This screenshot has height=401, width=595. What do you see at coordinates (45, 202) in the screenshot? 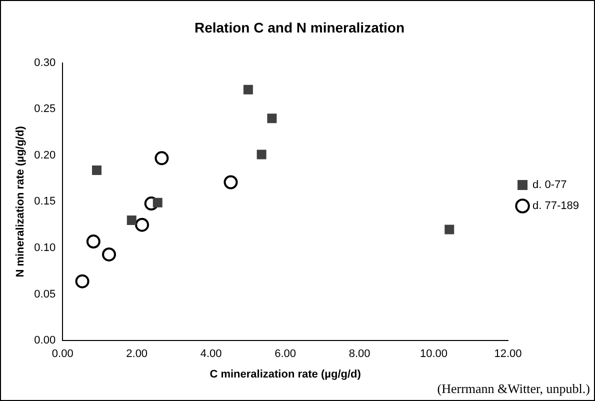
I see `y-tick-label: 0.15` at bounding box center [45, 202].